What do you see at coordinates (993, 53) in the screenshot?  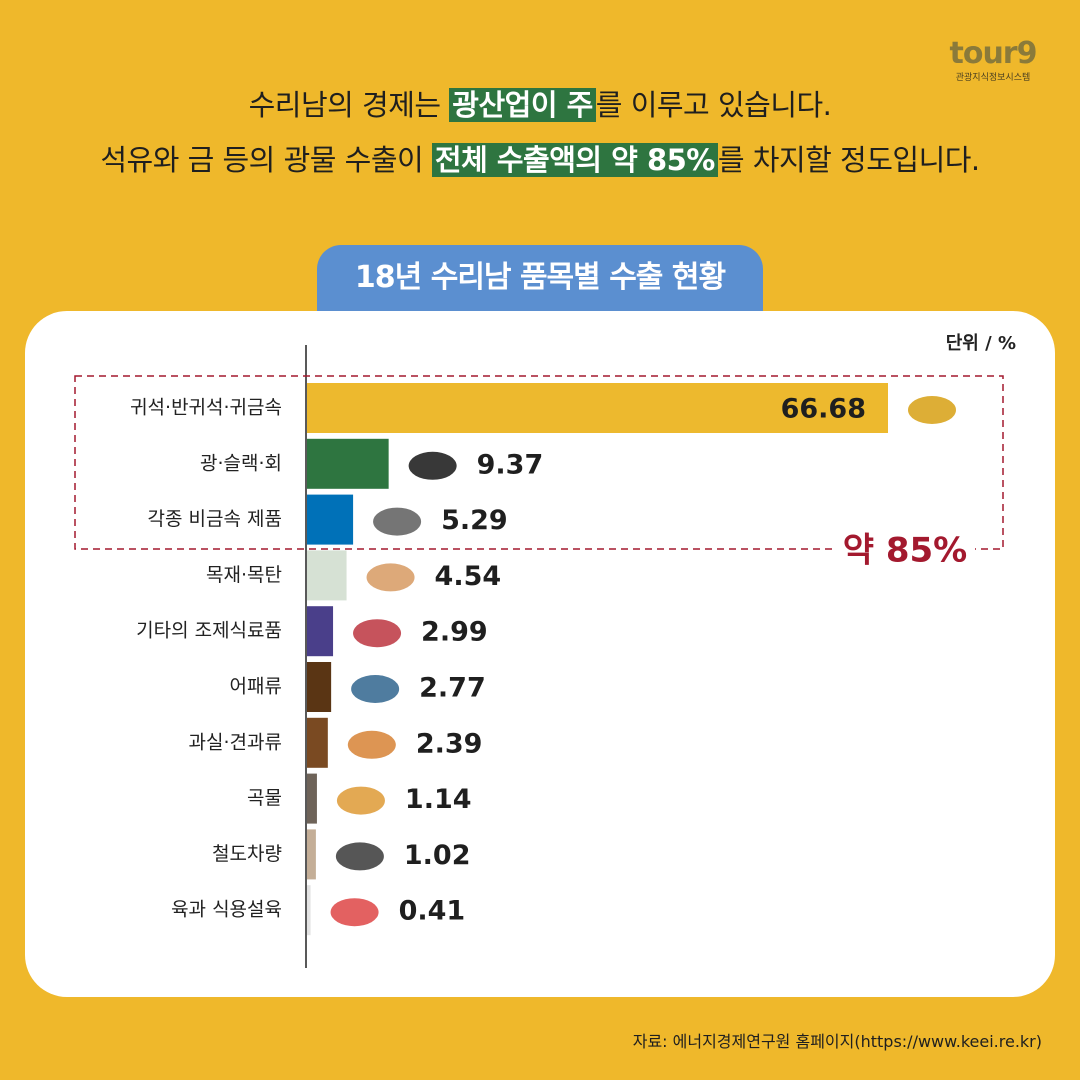 I see `logo-name: tour9` at bounding box center [993, 53].